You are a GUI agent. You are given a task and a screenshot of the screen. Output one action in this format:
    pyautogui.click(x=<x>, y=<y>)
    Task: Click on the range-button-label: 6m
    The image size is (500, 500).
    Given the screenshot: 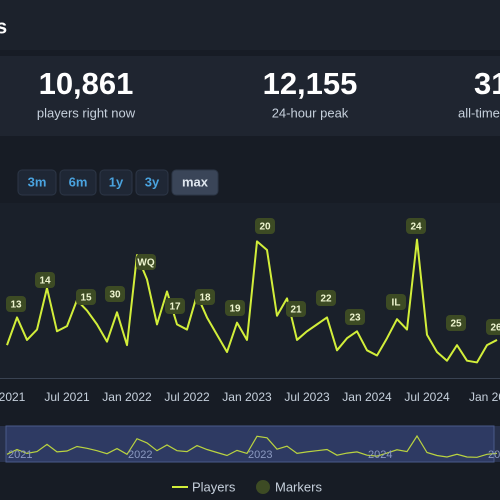 What is the action you would take?
    pyautogui.click(x=78, y=181)
    